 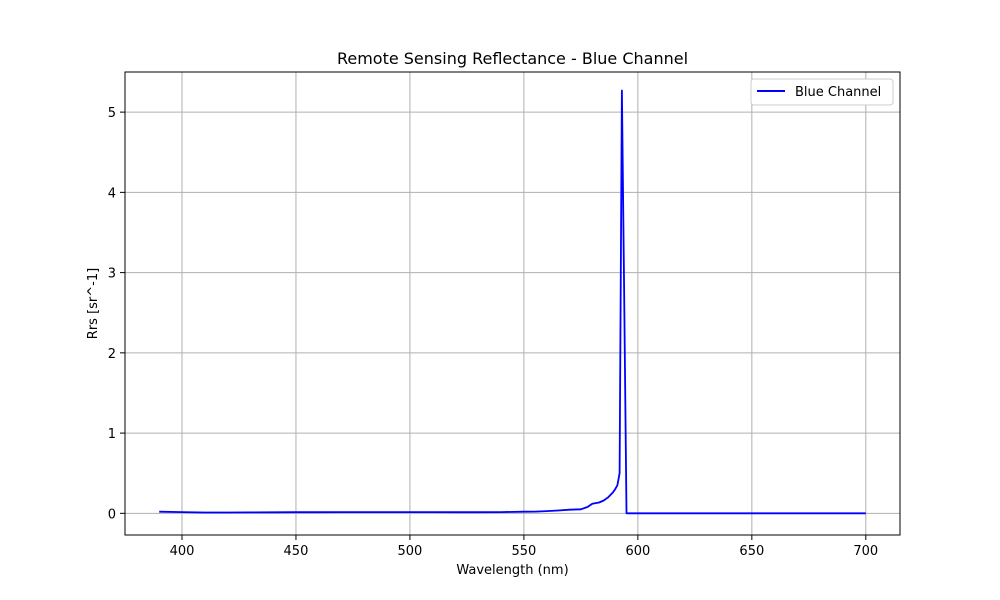 I want to click on legend: Blue Channel, so click(x=822, y=92).